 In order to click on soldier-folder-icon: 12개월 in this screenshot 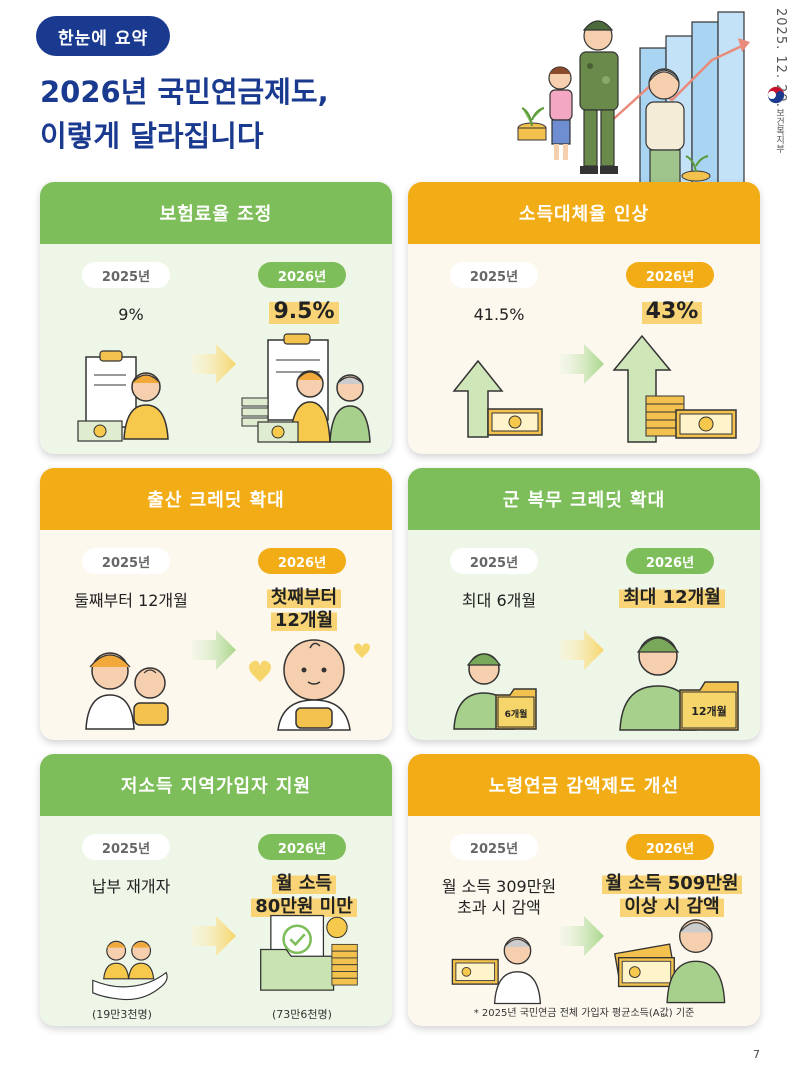, I will do `click(679, 683)`.